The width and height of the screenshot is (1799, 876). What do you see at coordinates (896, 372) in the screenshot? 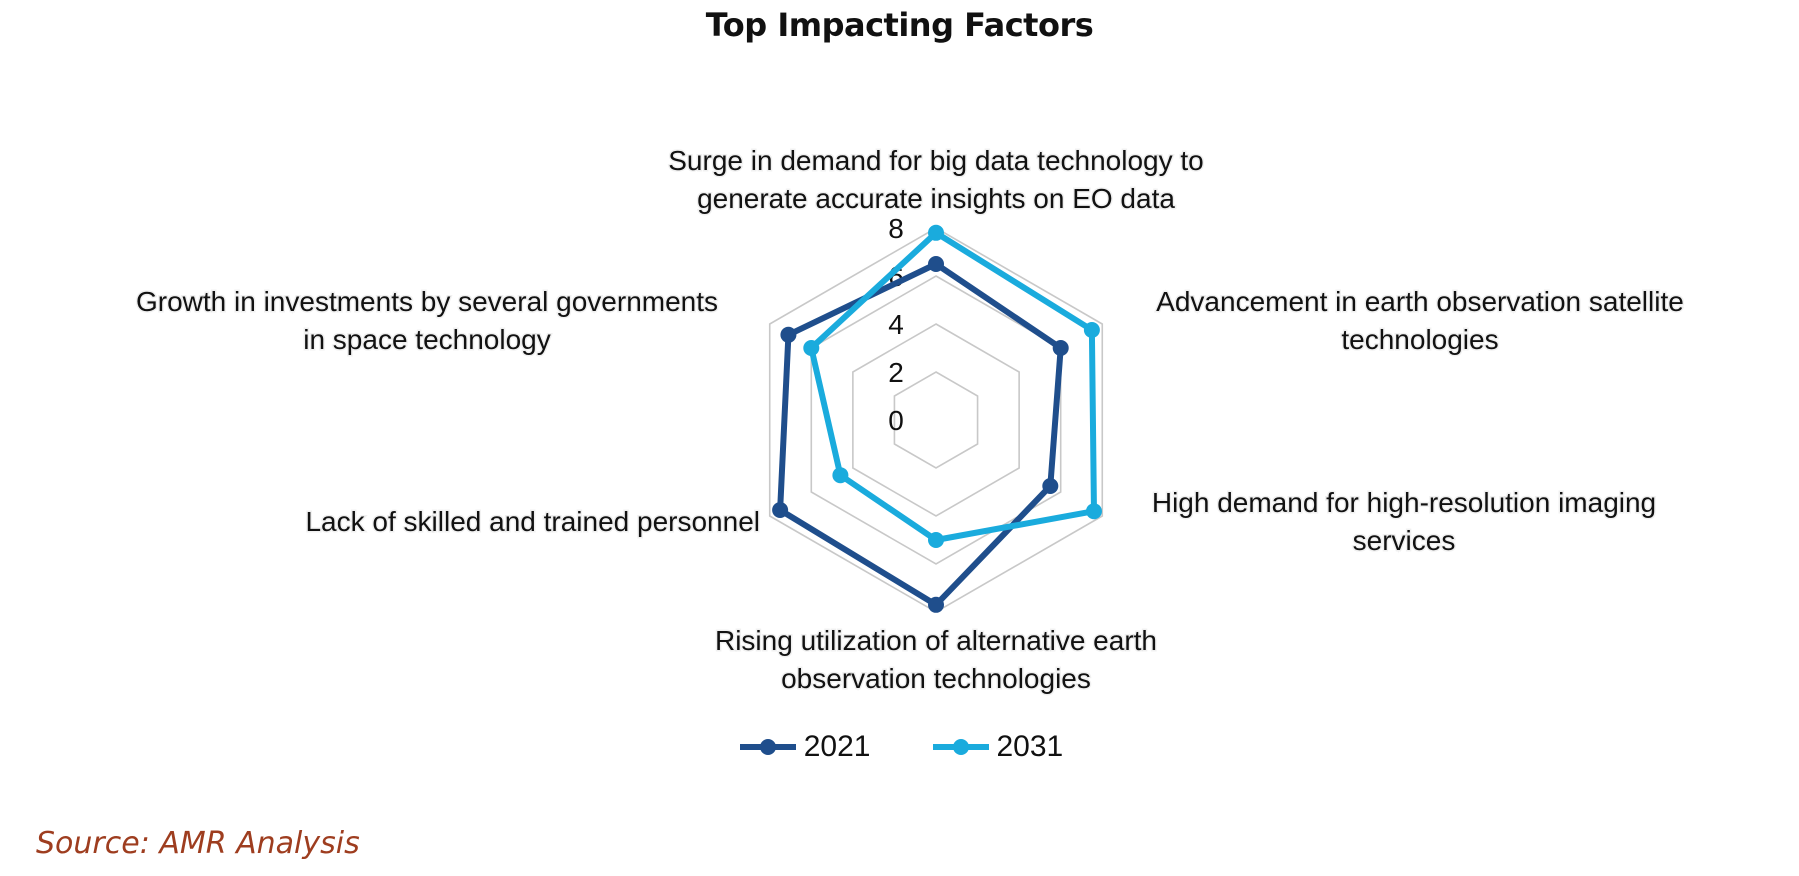
I see `radial-tick-label: 2` at bounding box center [896, 372].